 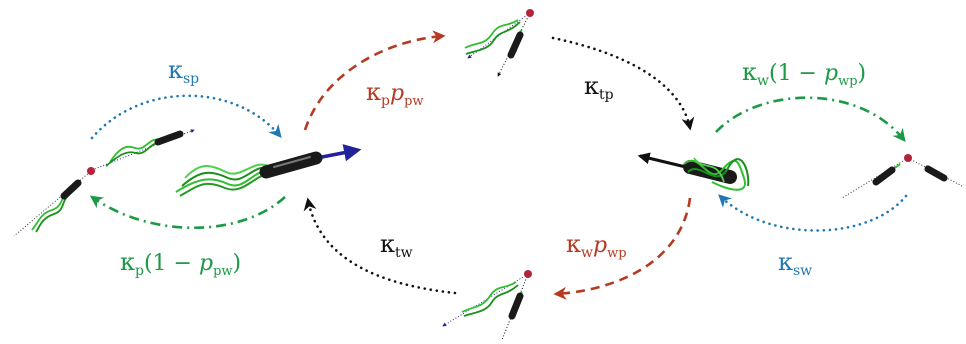 I want to click on transition-arrow-sp, so click(x=186, y=117).